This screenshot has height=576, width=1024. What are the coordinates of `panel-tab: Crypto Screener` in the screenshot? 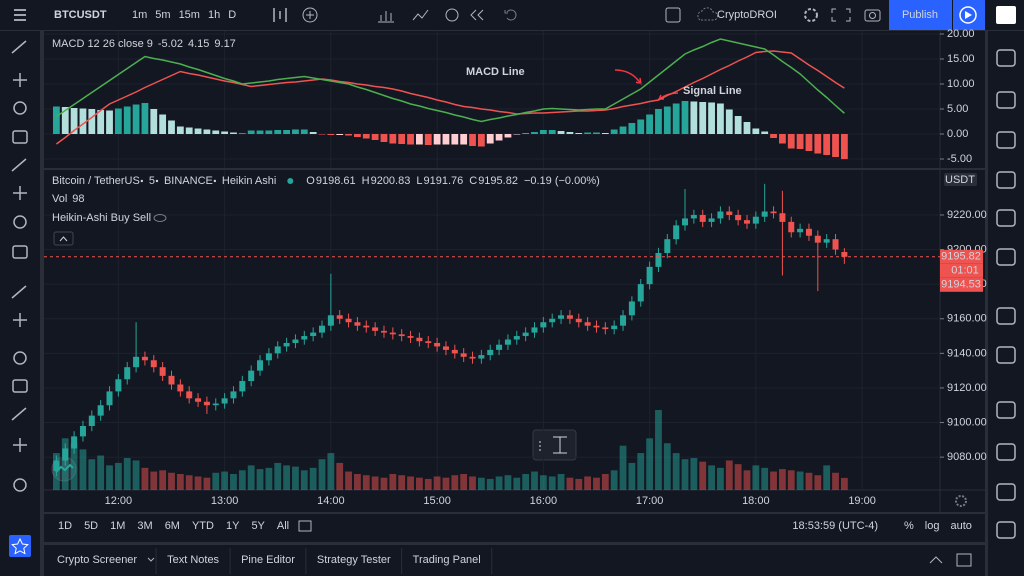 It's located at (97, 560).